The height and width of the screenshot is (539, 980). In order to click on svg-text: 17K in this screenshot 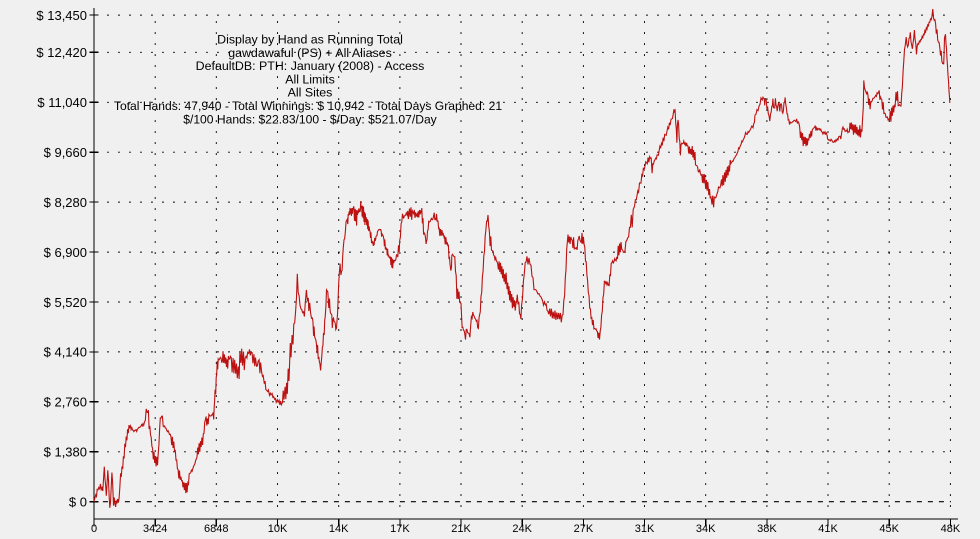, I will do `click(400, 529)`.